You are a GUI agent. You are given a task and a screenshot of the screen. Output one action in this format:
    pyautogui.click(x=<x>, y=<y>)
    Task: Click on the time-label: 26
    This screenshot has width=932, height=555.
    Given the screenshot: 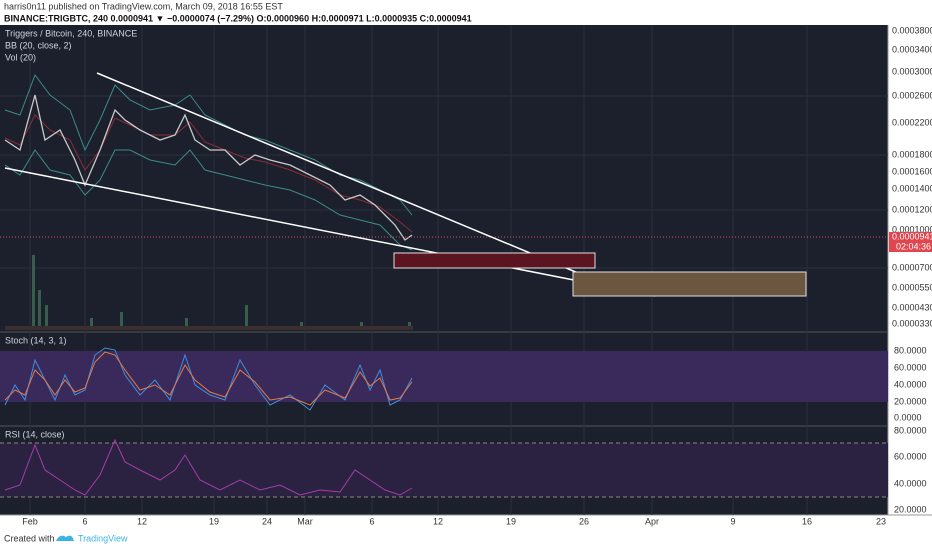 What is the action you would take?
    pyautogui.click(x=584, y=521)
    